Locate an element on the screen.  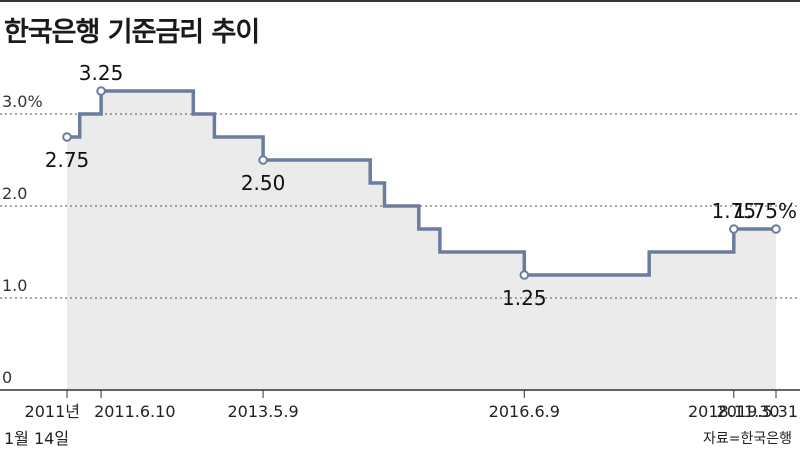
data-label: 2.50 is located at coordinates (263, 183).